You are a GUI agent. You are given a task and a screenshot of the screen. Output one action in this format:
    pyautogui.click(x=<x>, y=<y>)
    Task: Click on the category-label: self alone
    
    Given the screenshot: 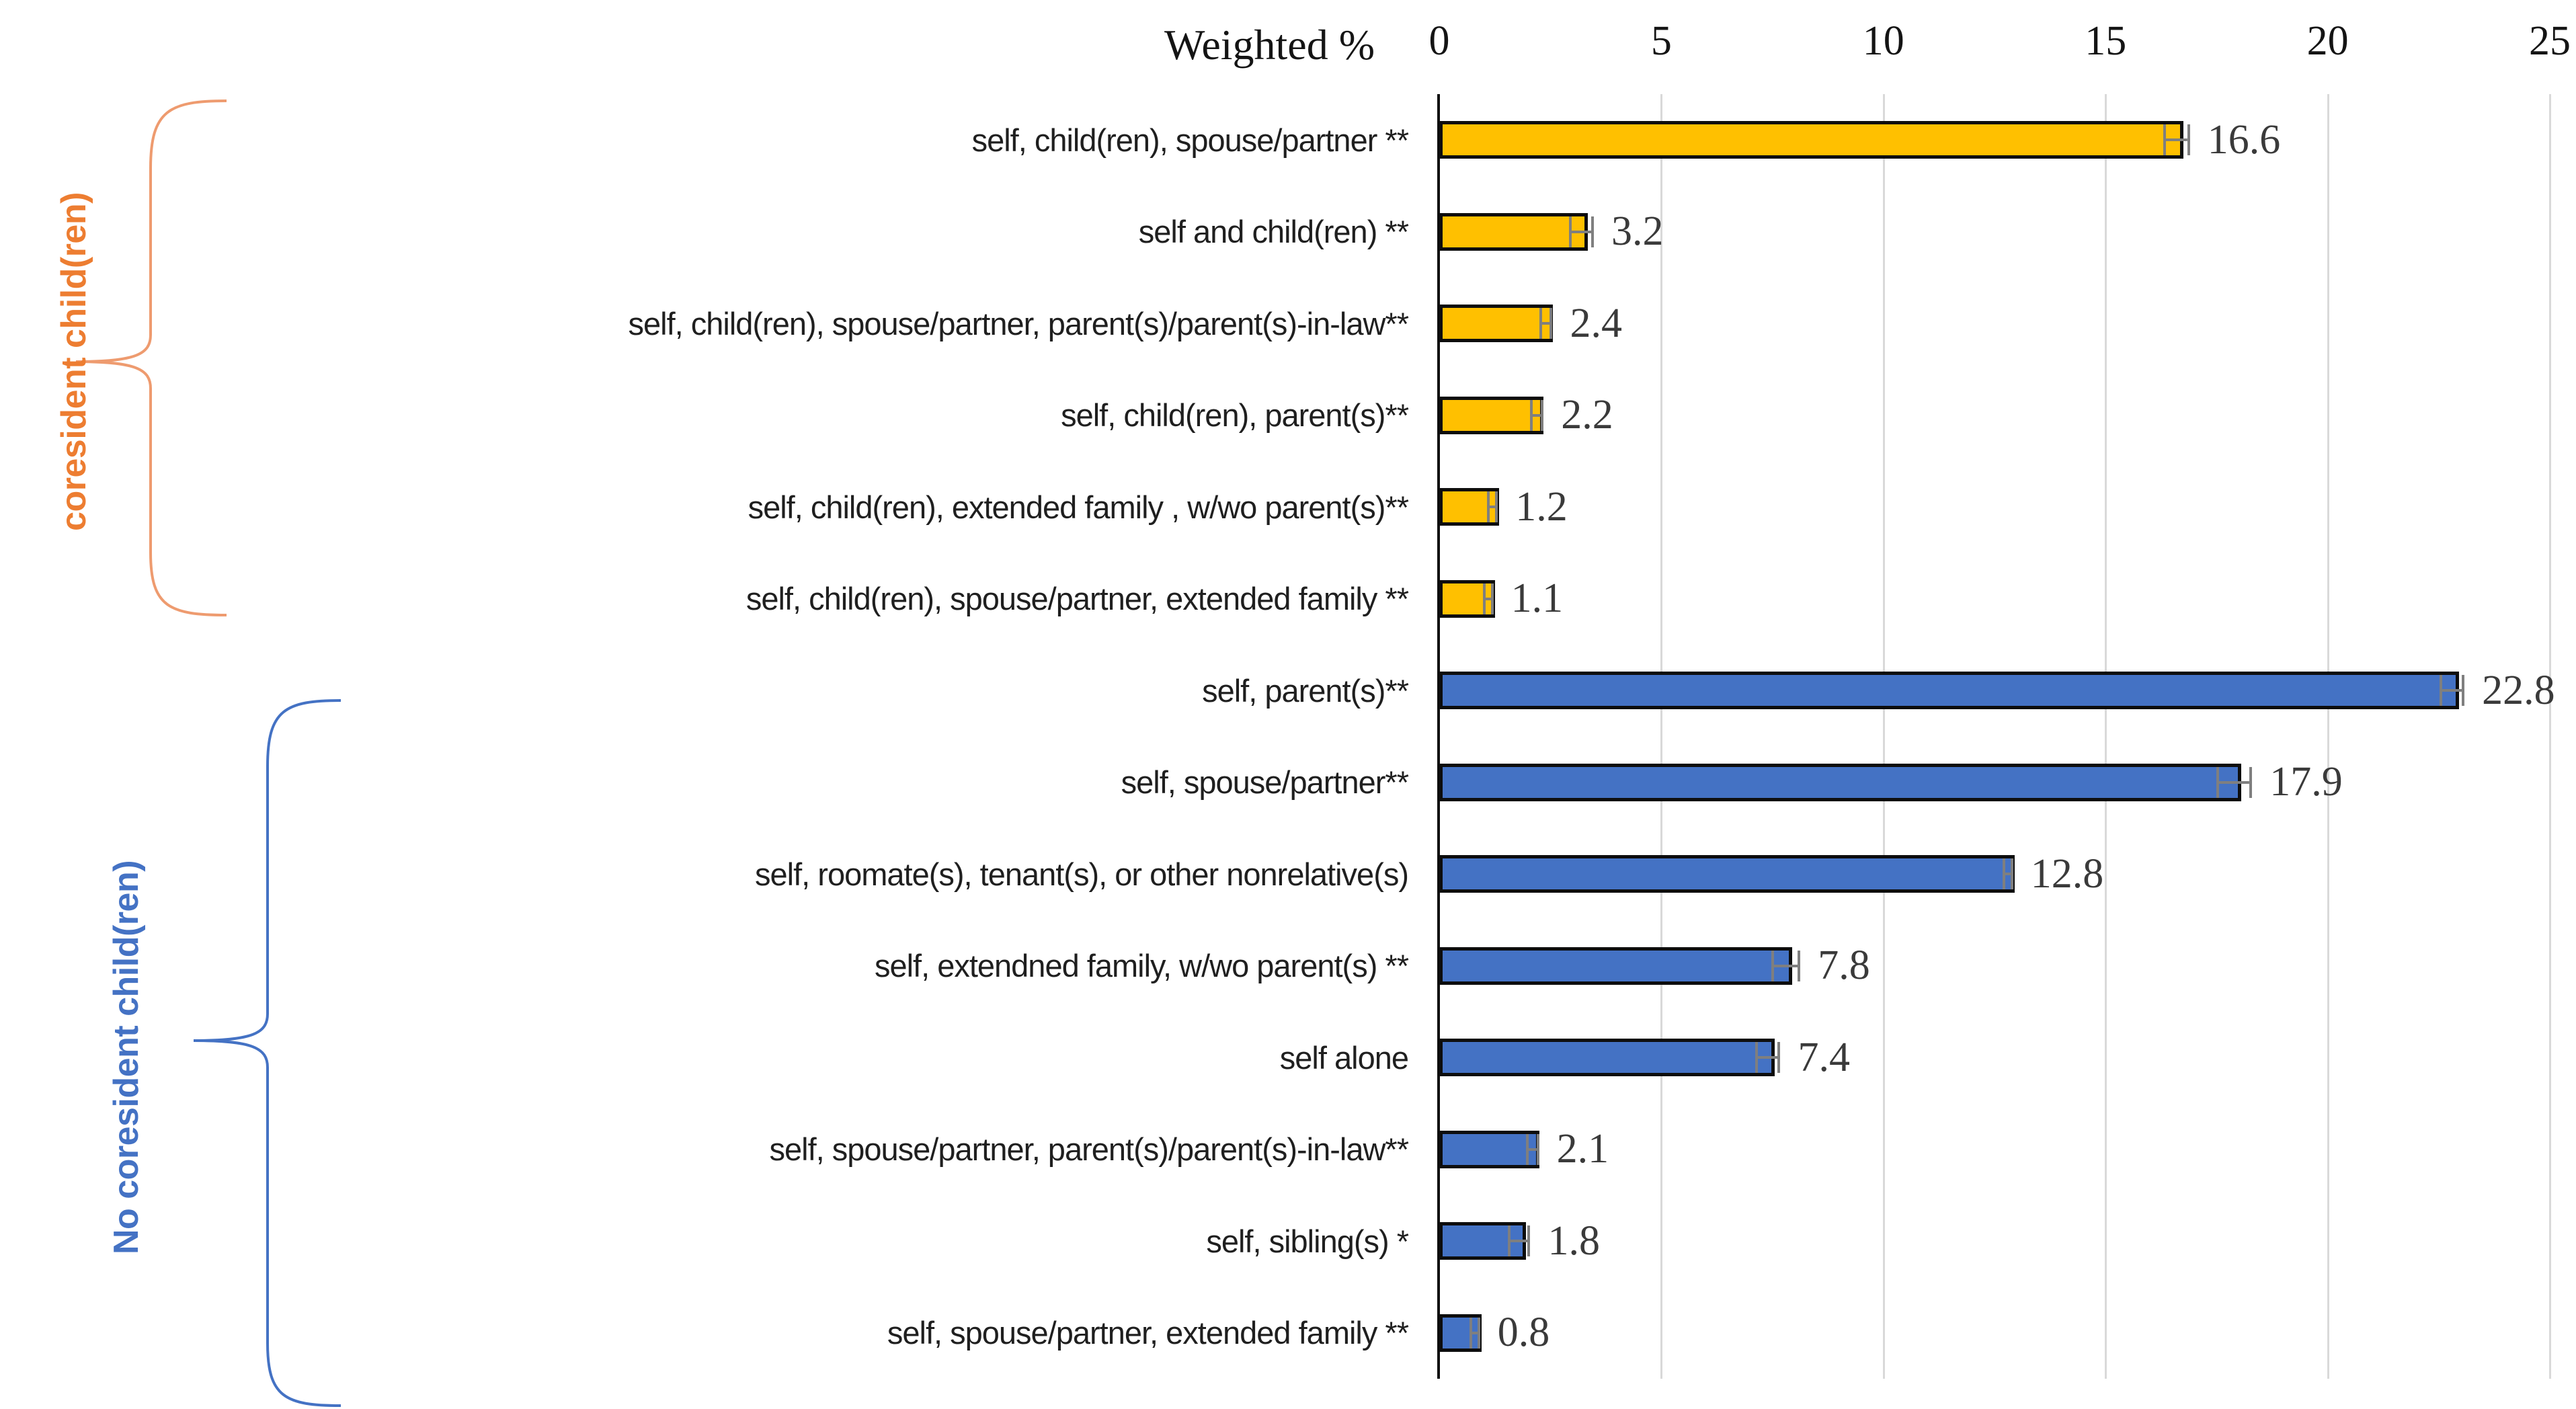 What is the action you would take?
    pyautogui.click(x=1344, y=1057)
    